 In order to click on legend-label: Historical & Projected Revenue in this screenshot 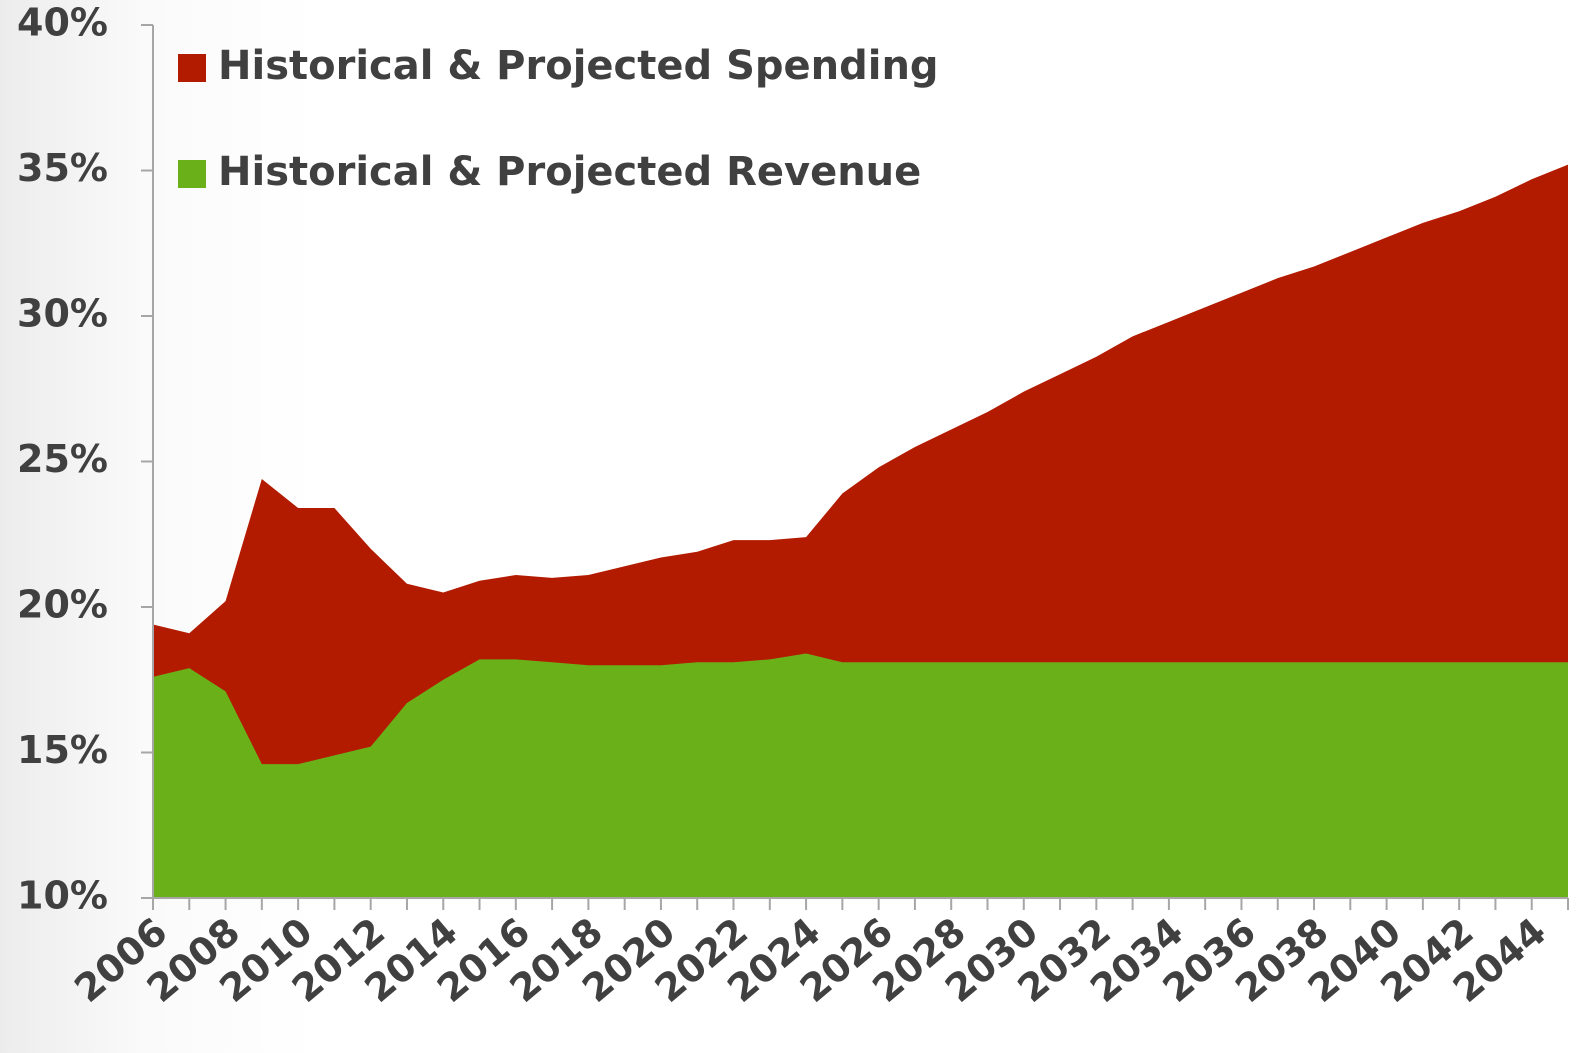, I will do `click(569, 172)`.